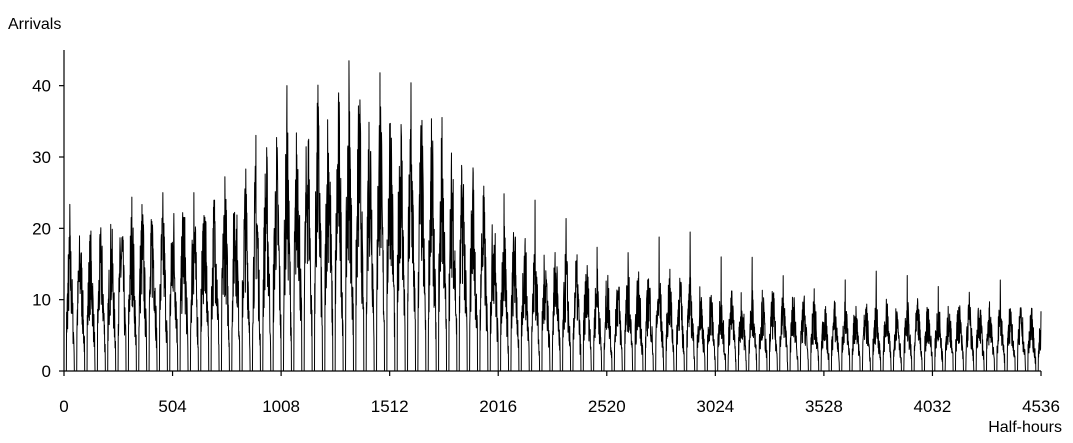 The width and height of the screenshot is (1073, 443). Describe the element at coordinates (34, 24) in the screenshot. I see `y-axis-title: Arrivals` at that location.